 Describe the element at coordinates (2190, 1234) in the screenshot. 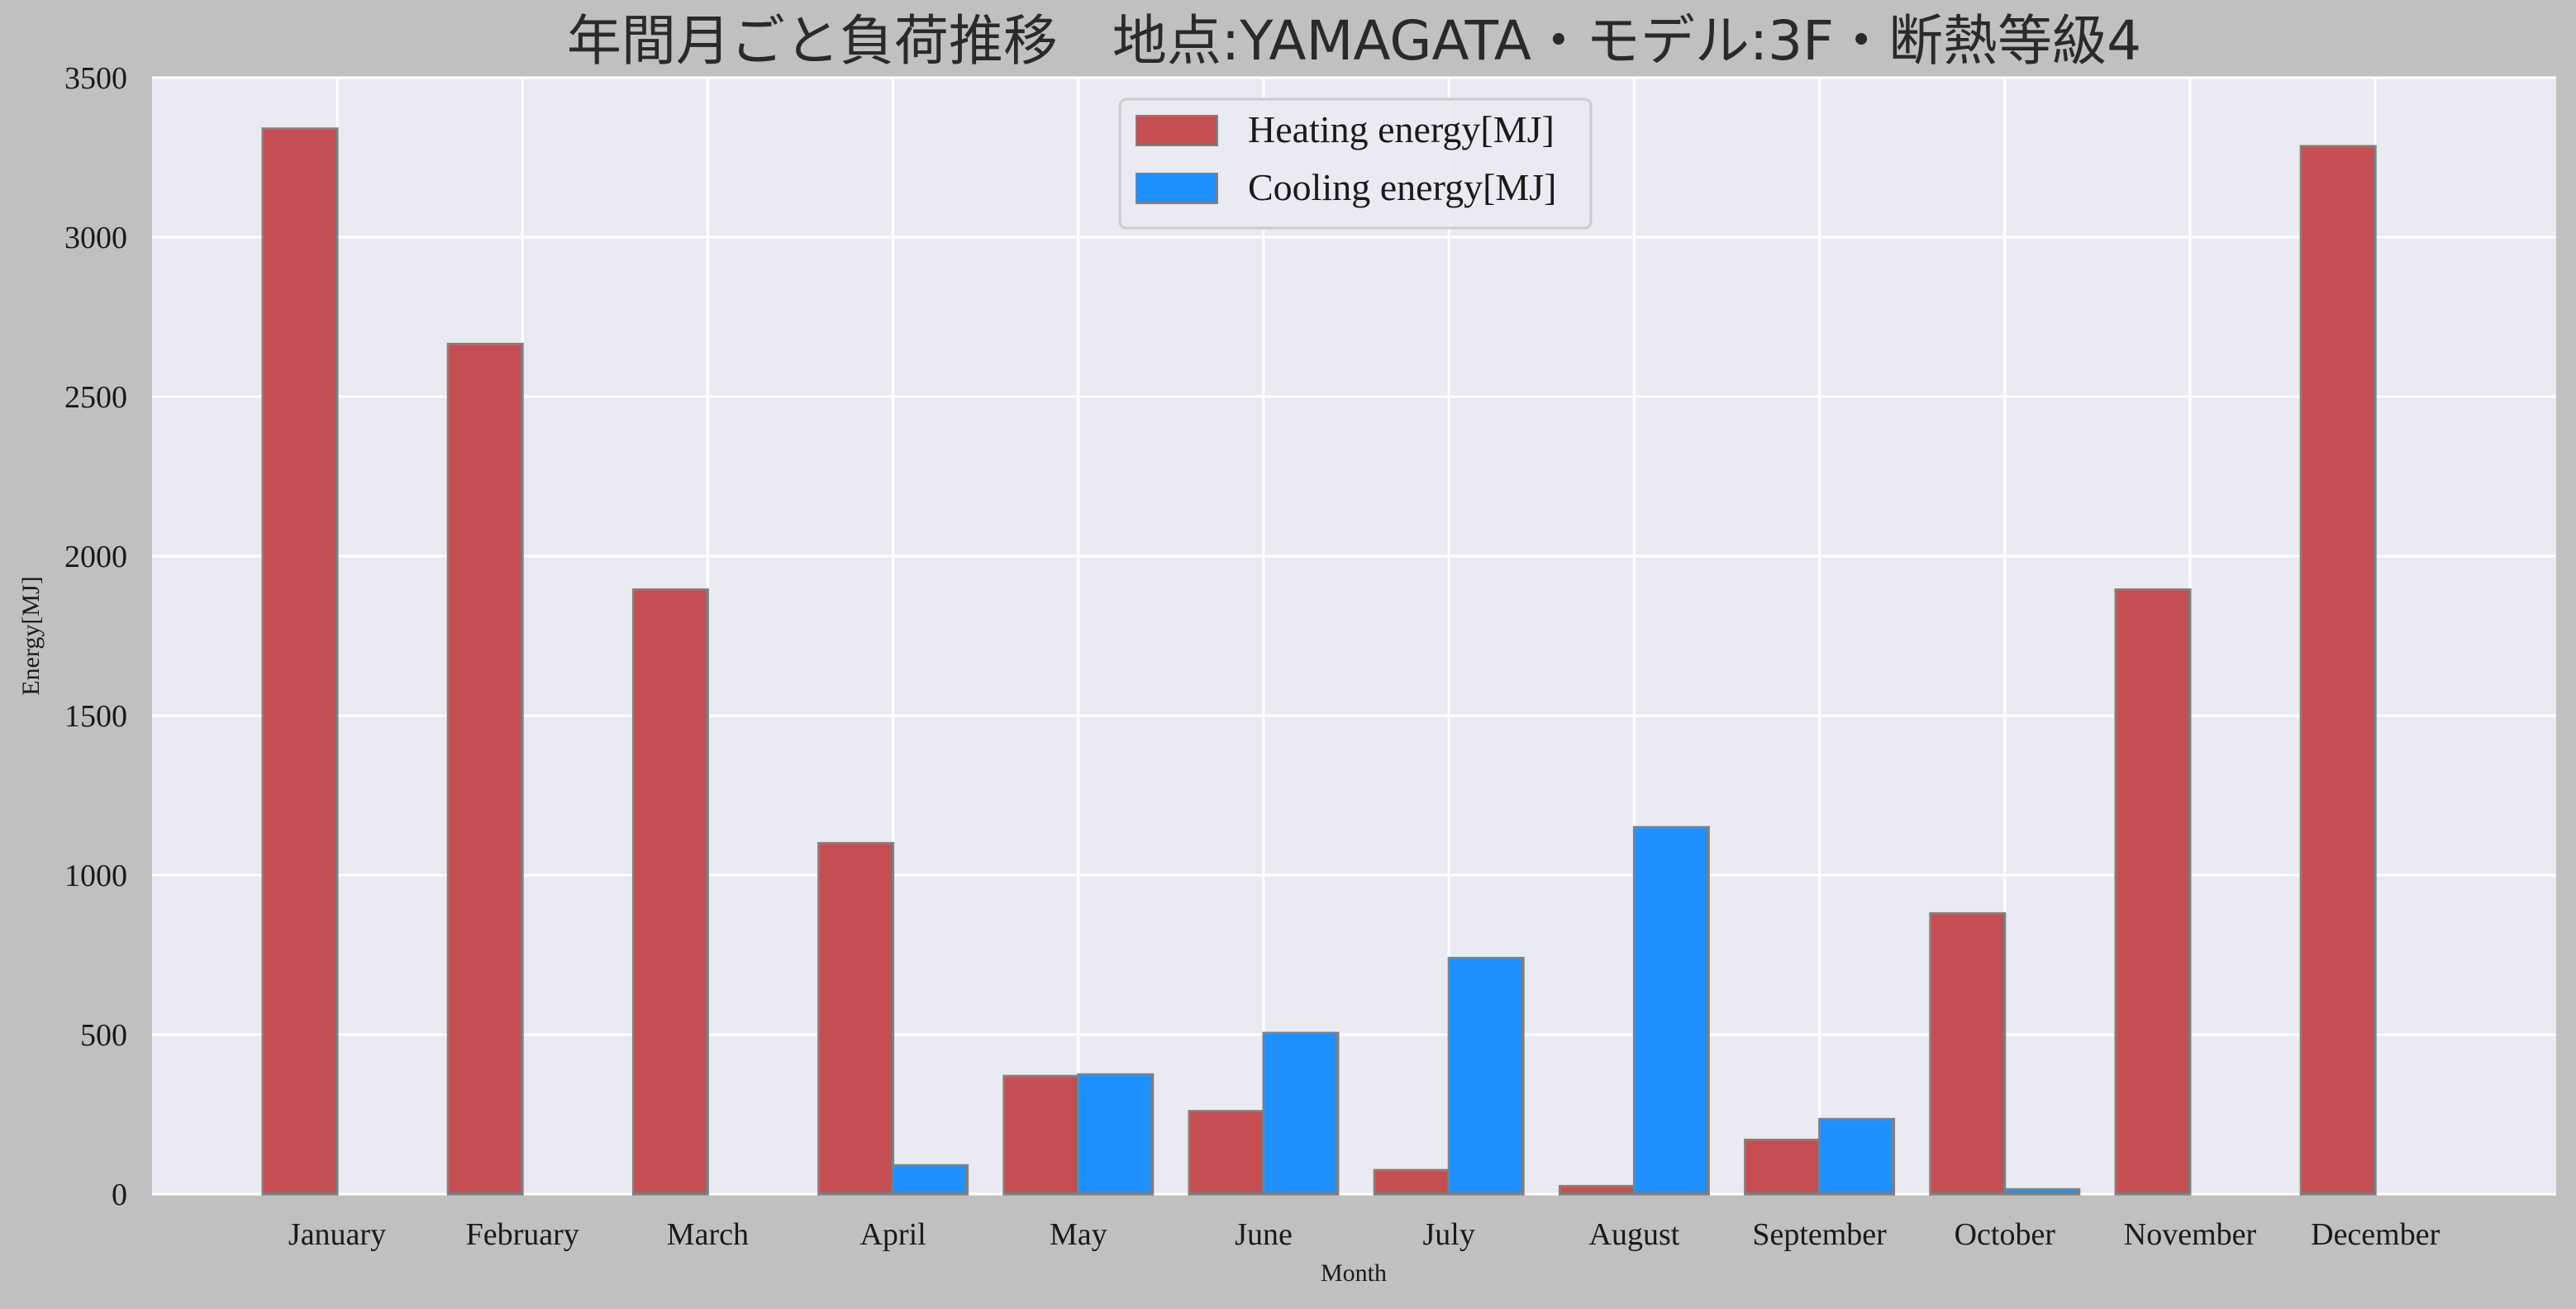

I see `x-tick-label: November` at that location.